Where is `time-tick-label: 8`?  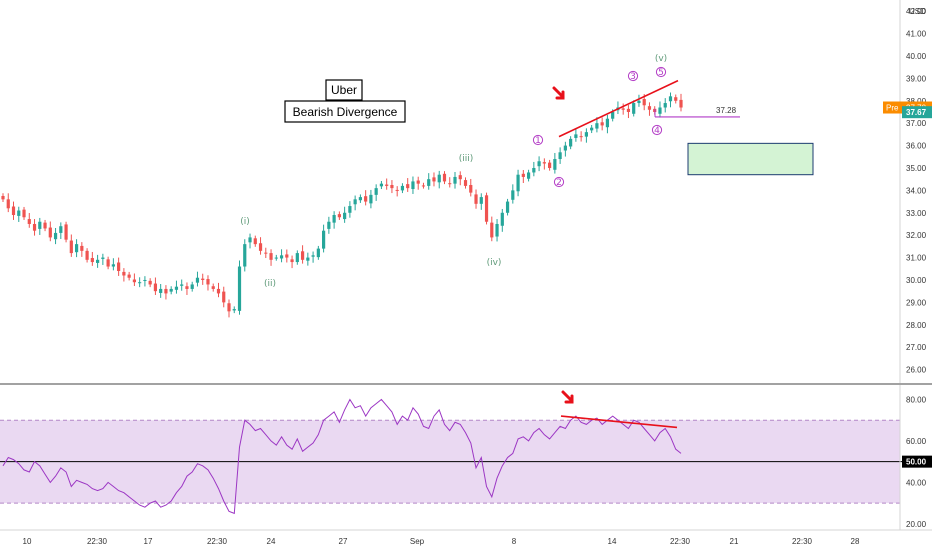
time-tick-label: 8 is located at coordinates (514, 541).